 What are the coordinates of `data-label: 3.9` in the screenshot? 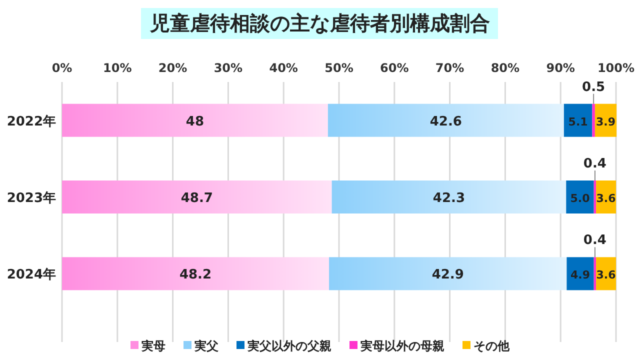 It's located at (606, 121).